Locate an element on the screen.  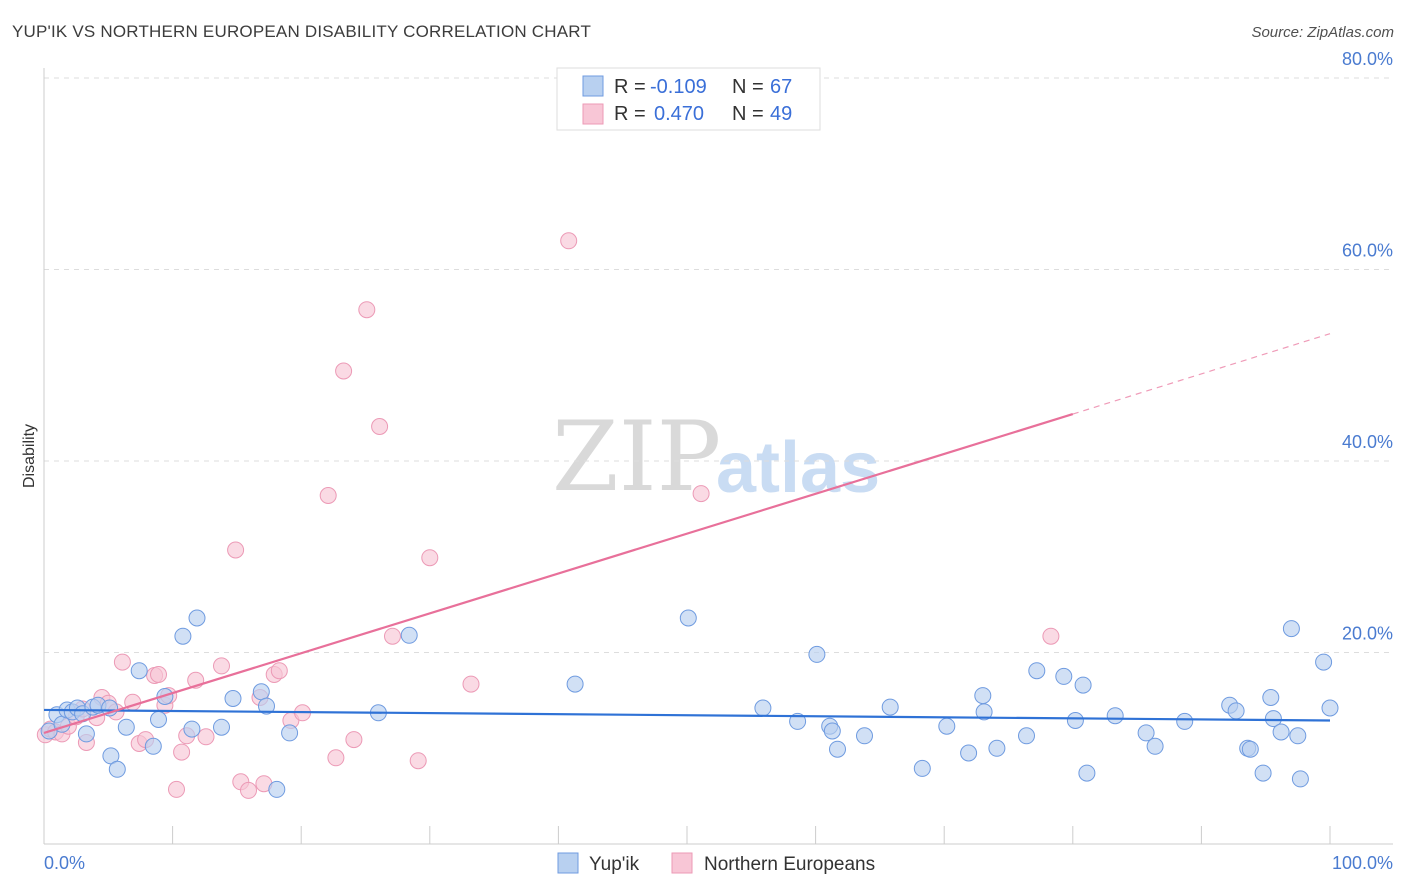
series-legend: Yup'ik Northern Europeans is located at coordinates (716, 863).